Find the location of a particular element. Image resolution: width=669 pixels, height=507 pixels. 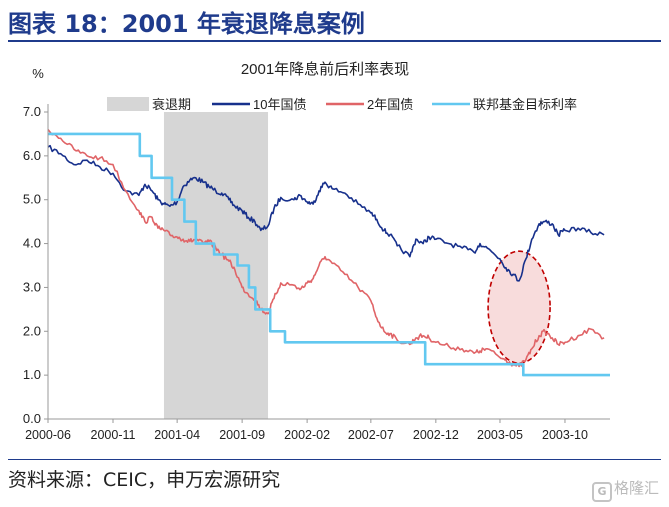

x-tick-label: 2001-09 is located at coordinates (242, 435).